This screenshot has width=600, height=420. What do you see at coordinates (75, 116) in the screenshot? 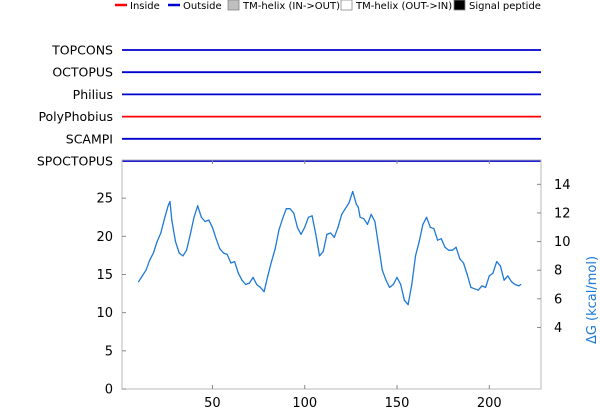
I see `track-name-3: PolyPhobius` at bounding box center [75, 116].